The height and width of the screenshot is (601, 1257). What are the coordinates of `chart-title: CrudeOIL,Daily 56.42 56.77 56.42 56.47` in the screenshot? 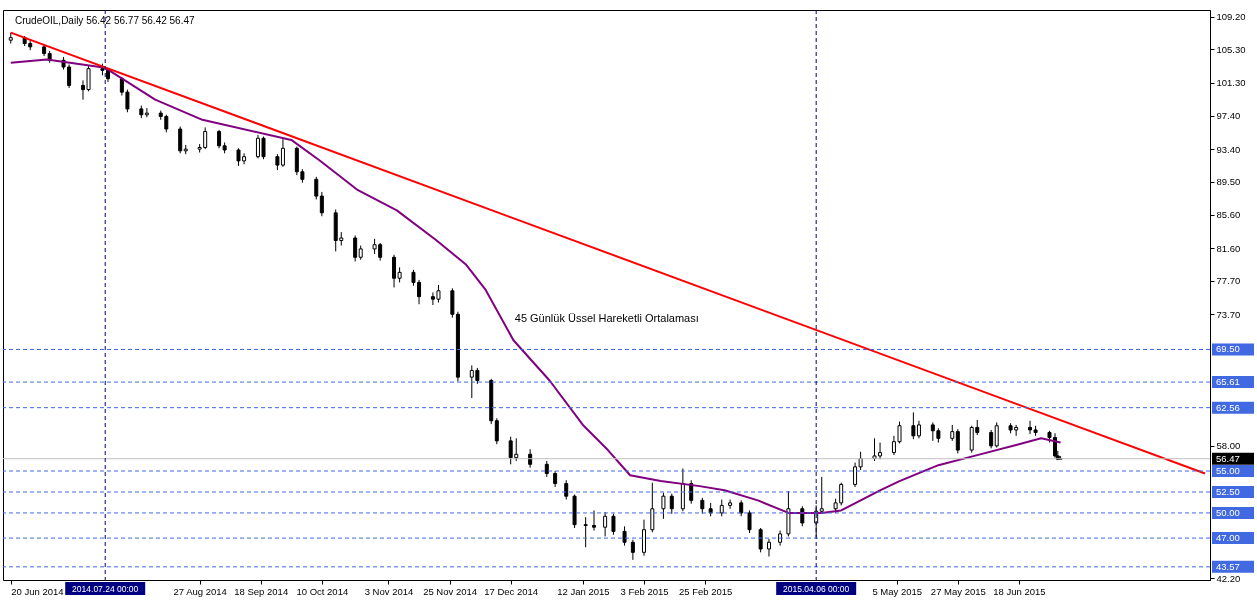 It's located at (105, 20).